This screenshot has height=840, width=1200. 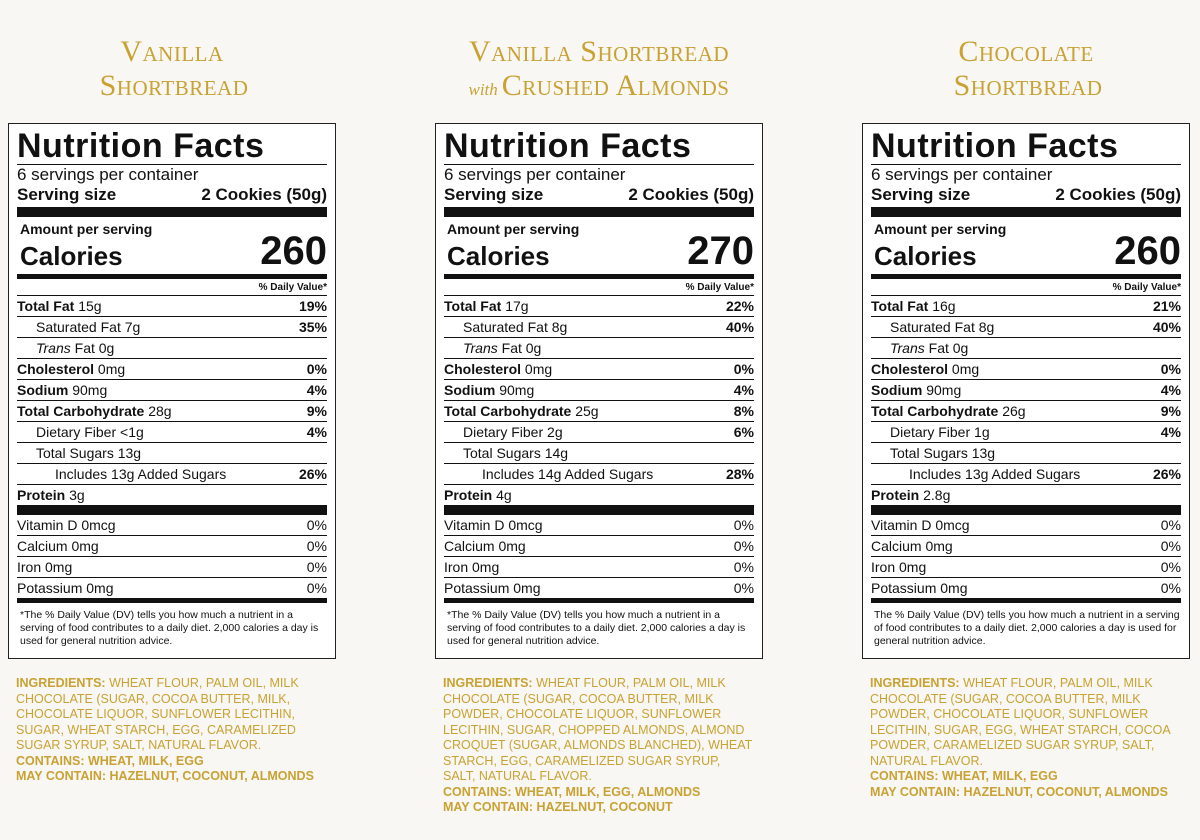 I want to click on product-title: Vanilla Shortbread, so click(x=172, y=59).